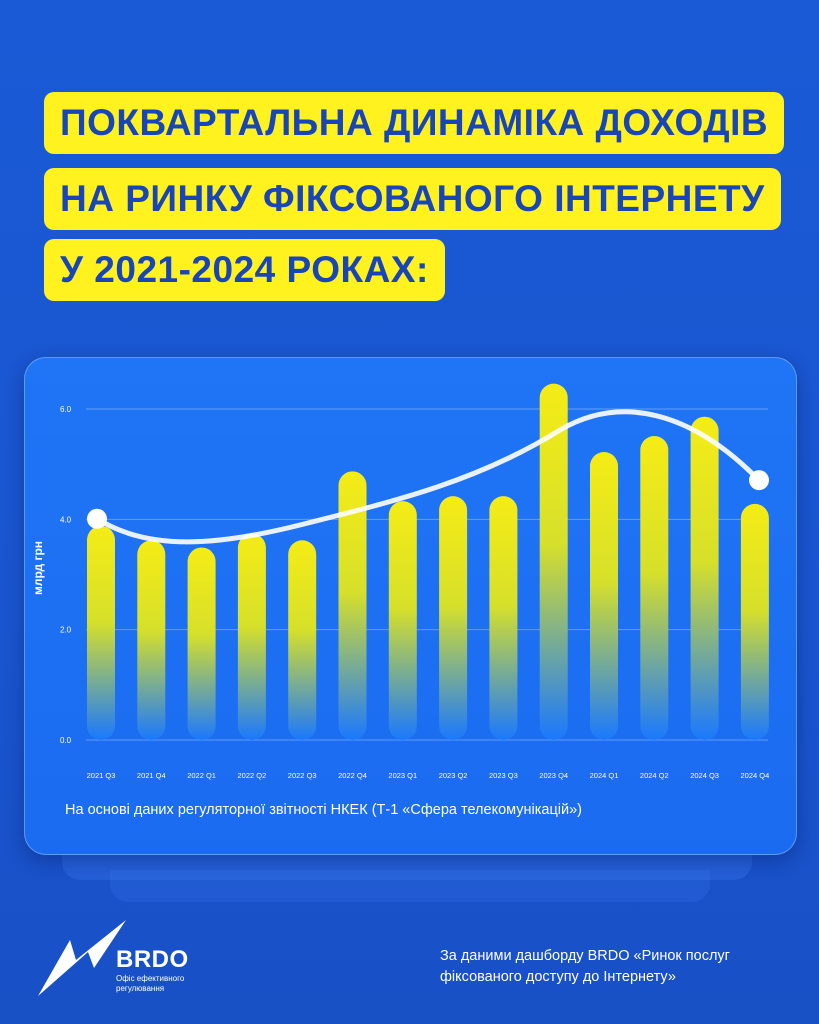  I want to click on x-tick-label: 2021 Q4, so click(151, 775).